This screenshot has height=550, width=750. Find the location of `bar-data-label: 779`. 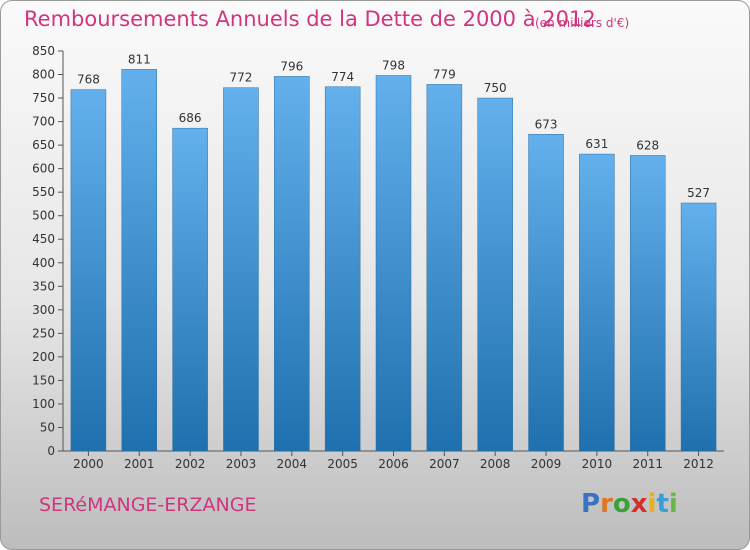

bar-data-label: 779 is located at coordinates (444, 74).